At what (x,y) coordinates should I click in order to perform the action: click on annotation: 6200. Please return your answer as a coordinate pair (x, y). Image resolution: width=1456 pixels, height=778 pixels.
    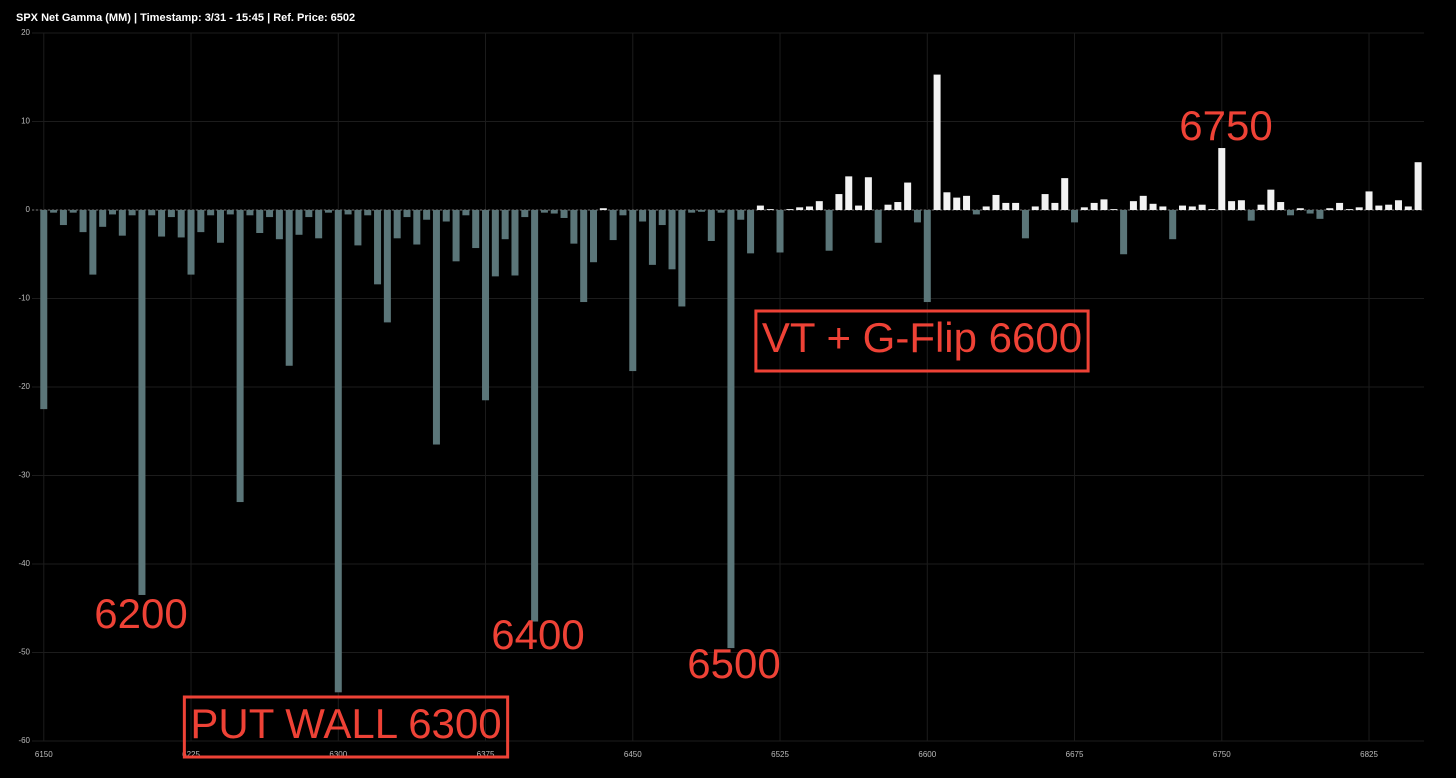
    Looking at the image, I should click on (140, 613).